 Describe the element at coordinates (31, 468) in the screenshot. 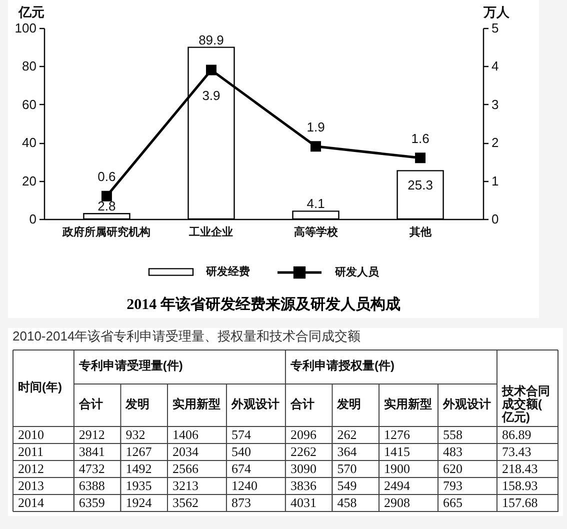

I see `y-tick-label: 2012` at that location.